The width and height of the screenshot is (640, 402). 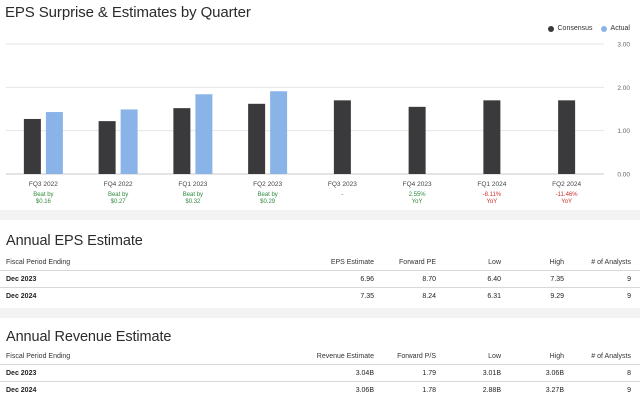 What do you see at coordinates (623, 175) in the screenshot?
I see `y-tick-label: 0.00` at bounding box center [623, 175].